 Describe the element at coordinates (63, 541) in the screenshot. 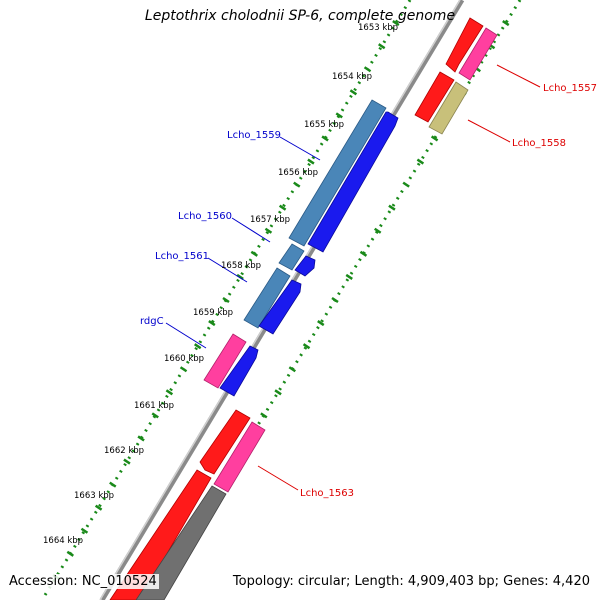

I see `tick-label-1664: 1664 kbp` at that location.